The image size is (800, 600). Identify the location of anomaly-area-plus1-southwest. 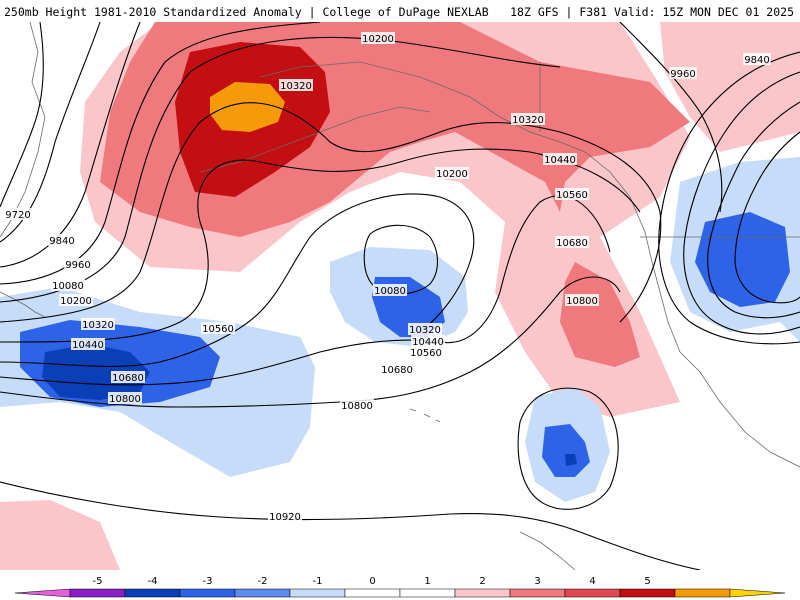
(60, 535).